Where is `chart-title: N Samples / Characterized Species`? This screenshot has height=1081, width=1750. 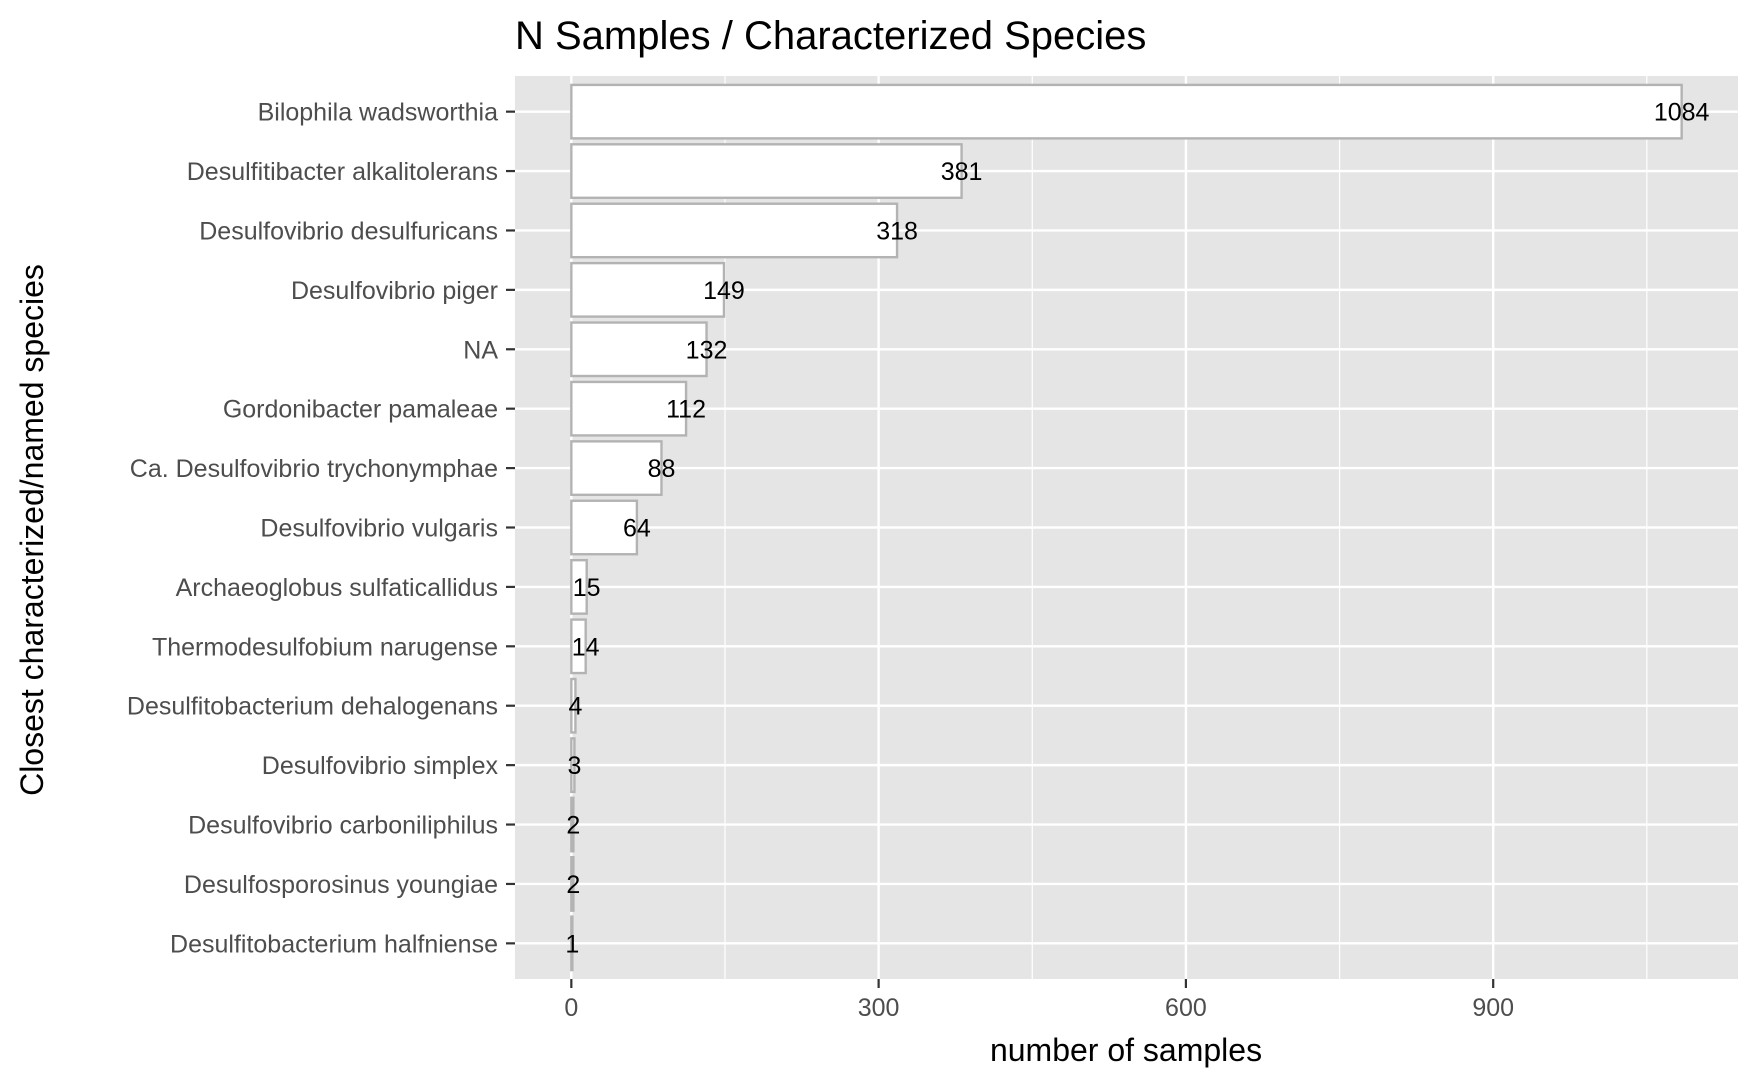 chart-title: N Samples / Characterized Species is located at coordinates (830, 36).